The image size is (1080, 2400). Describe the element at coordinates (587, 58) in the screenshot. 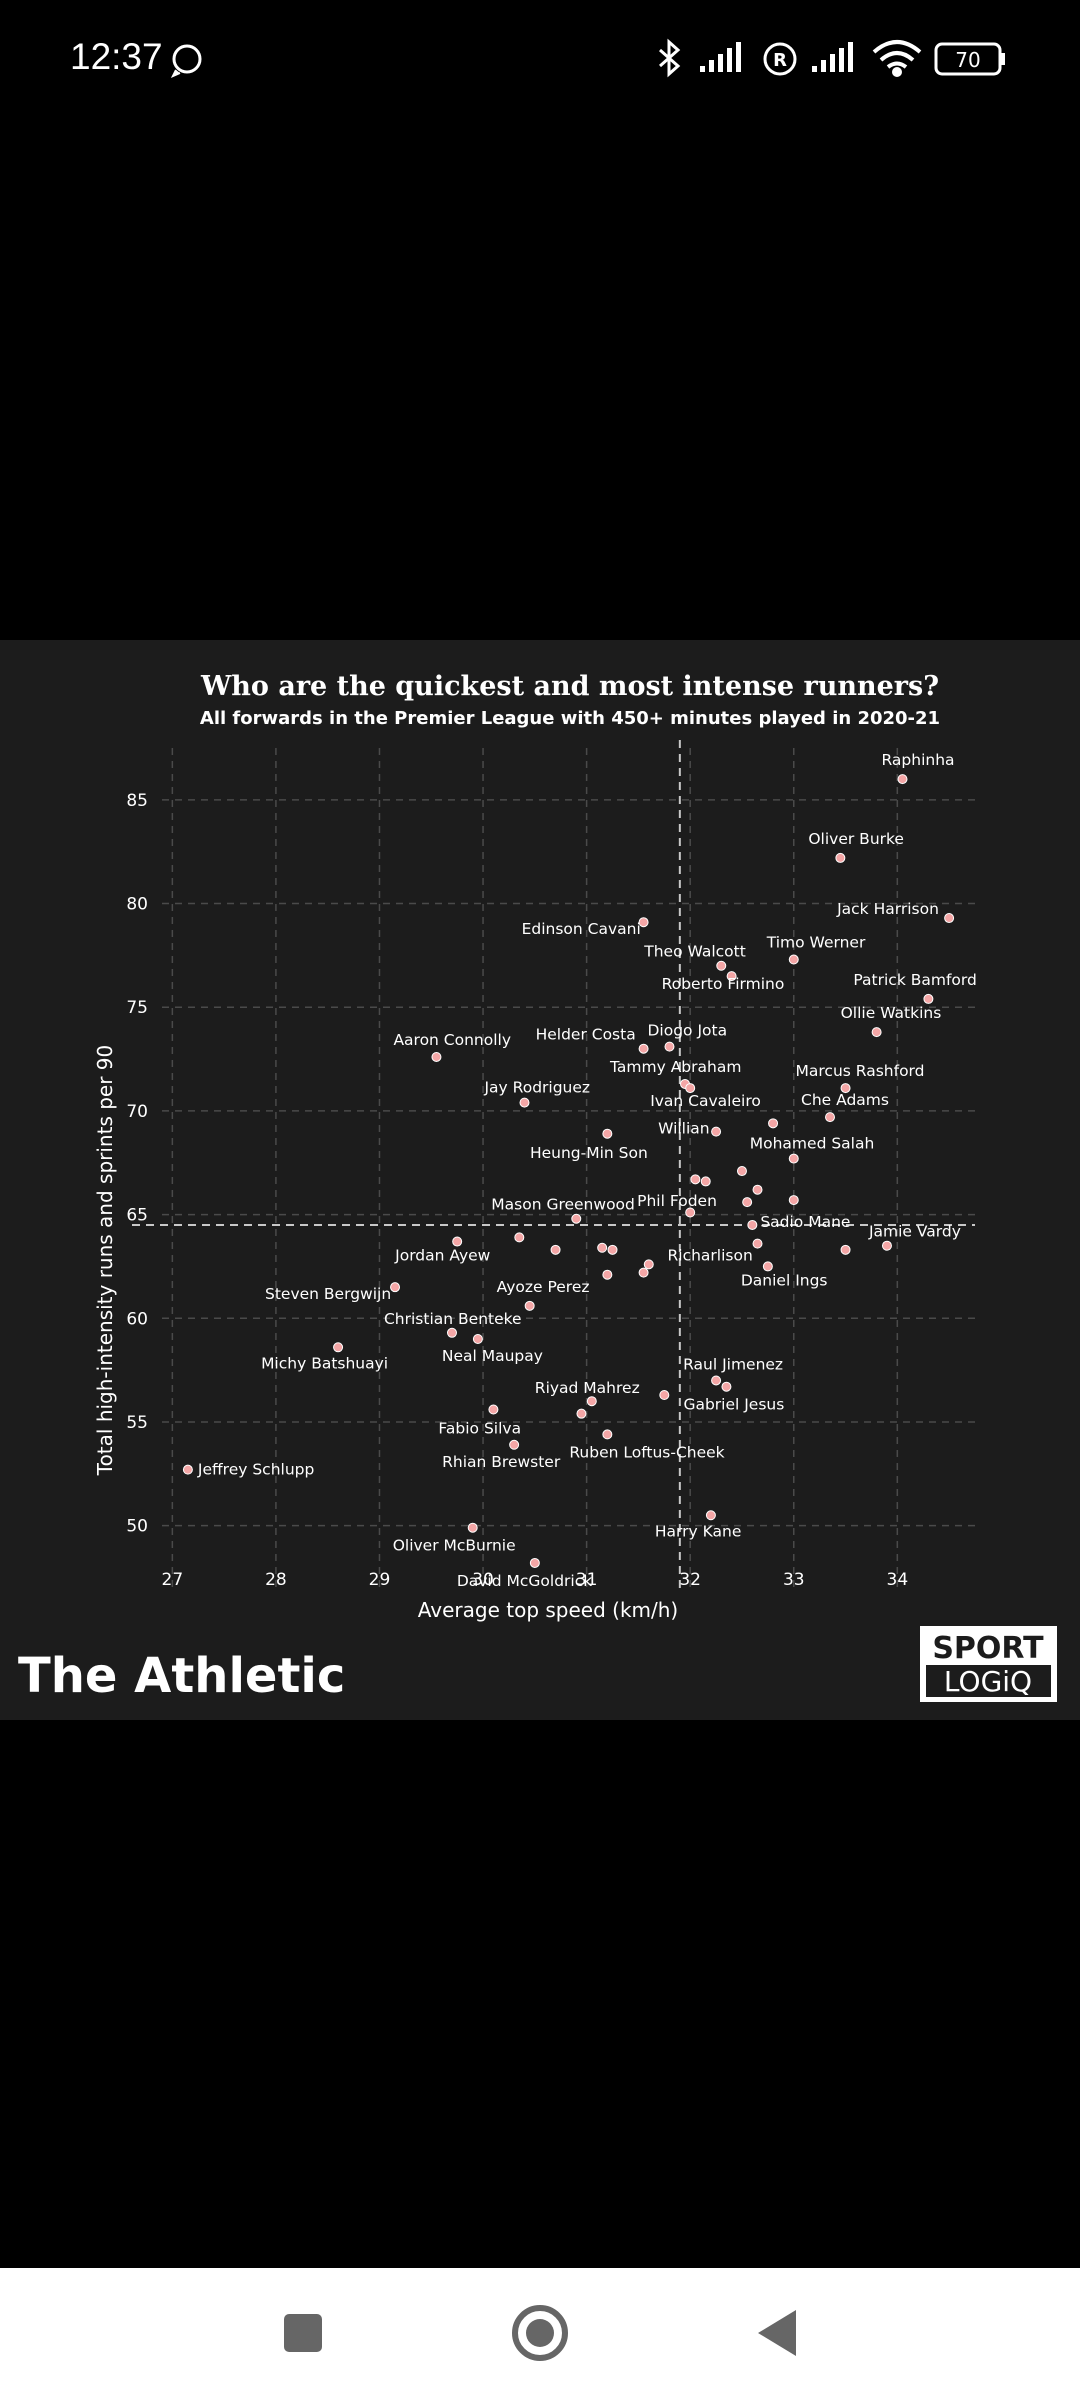

I see `status-icons: R 70` at that location.